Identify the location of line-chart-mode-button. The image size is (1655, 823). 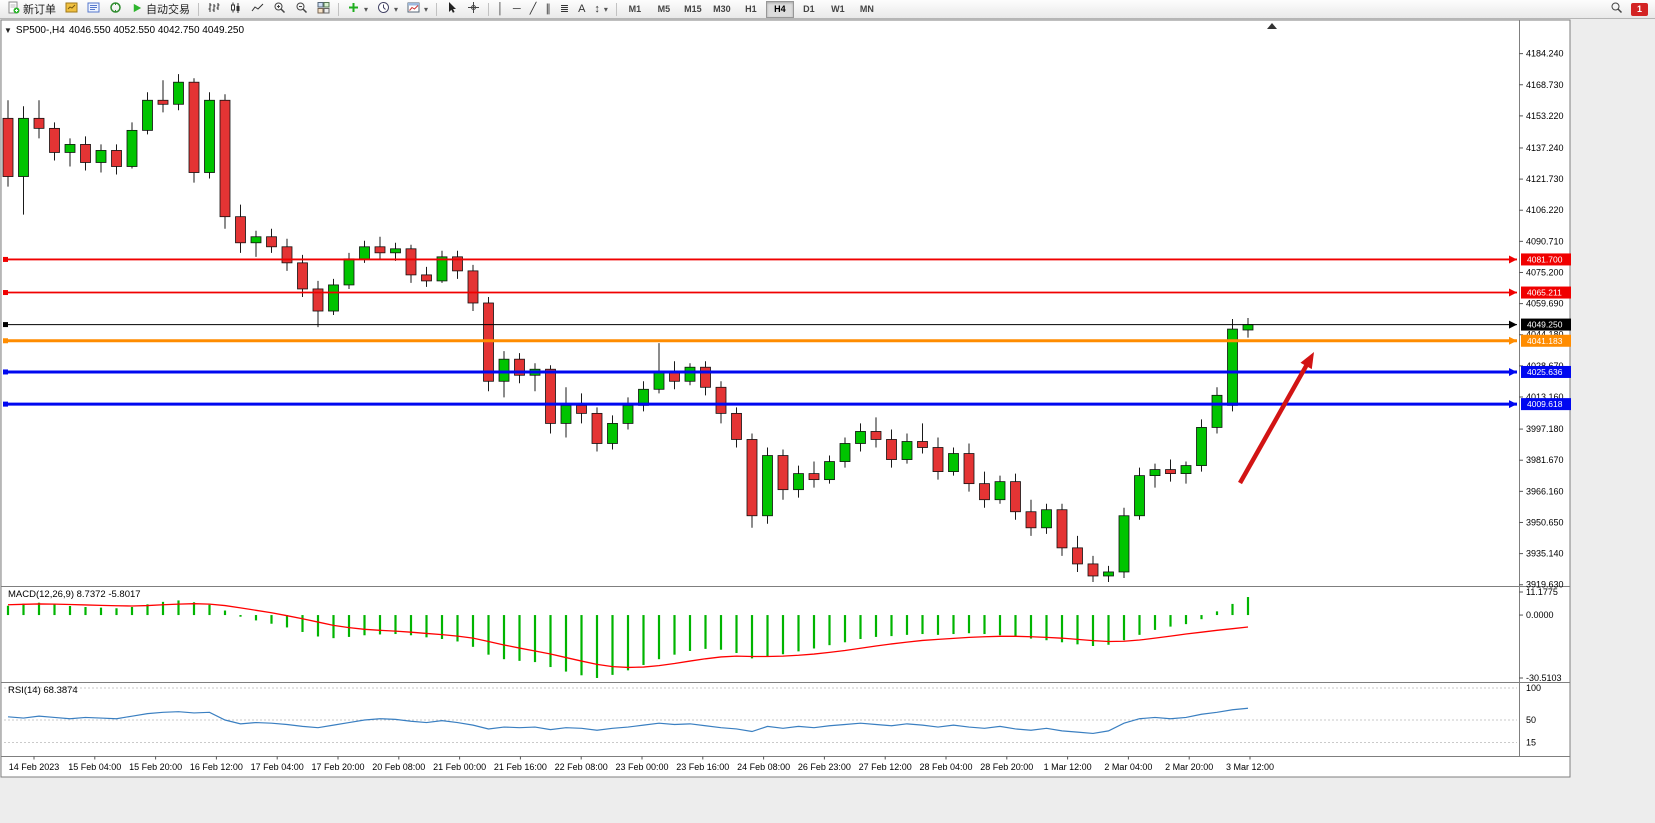
(257, 9).